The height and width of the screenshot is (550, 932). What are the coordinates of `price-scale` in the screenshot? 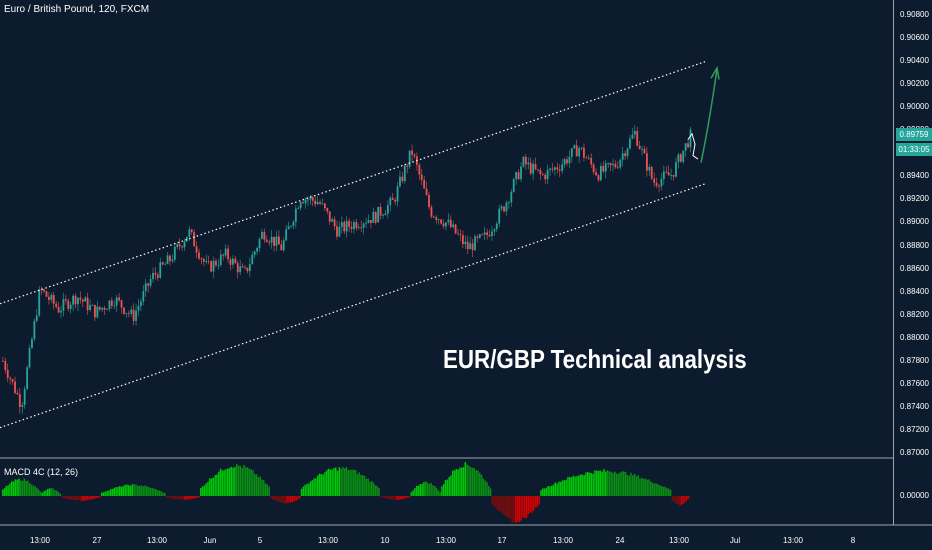 It's located at (912, 262).